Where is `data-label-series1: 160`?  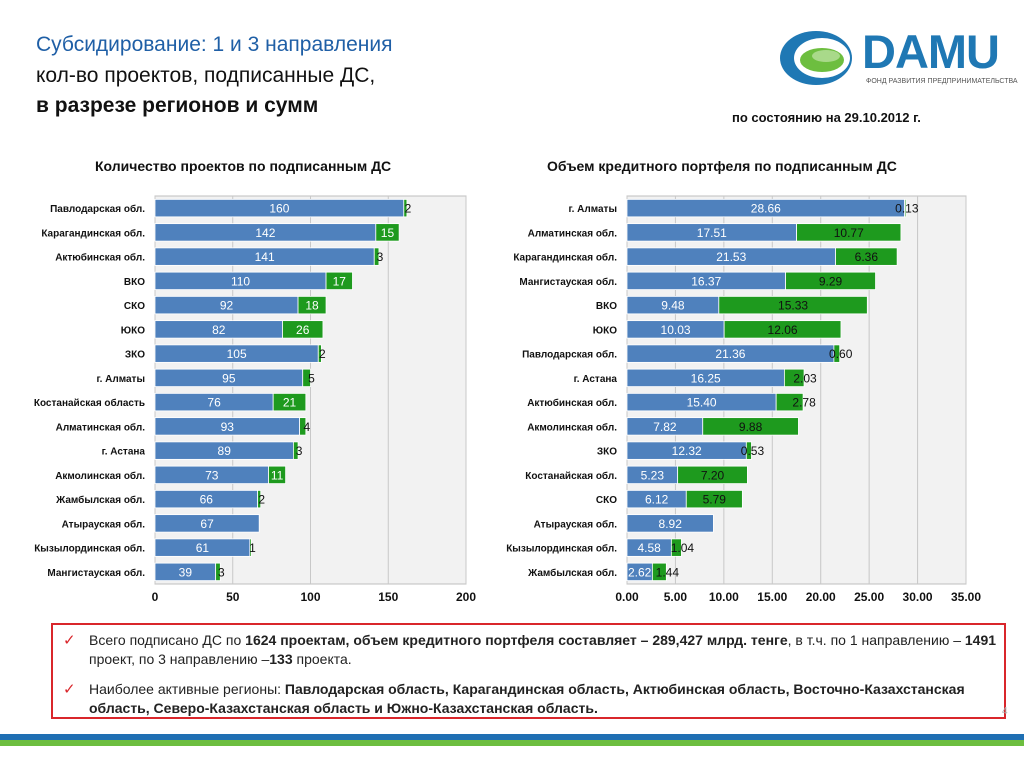 data-label-series1: 160 is located at coordinates (279, 209).